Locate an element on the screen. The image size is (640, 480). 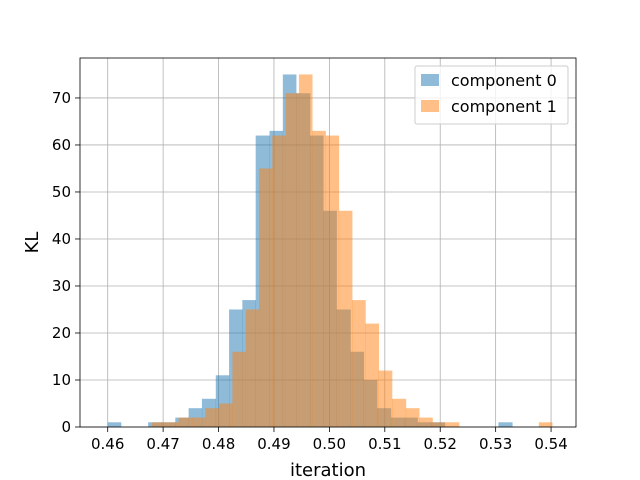
y-tick-label: 60 is located at coordinates (61, 145).